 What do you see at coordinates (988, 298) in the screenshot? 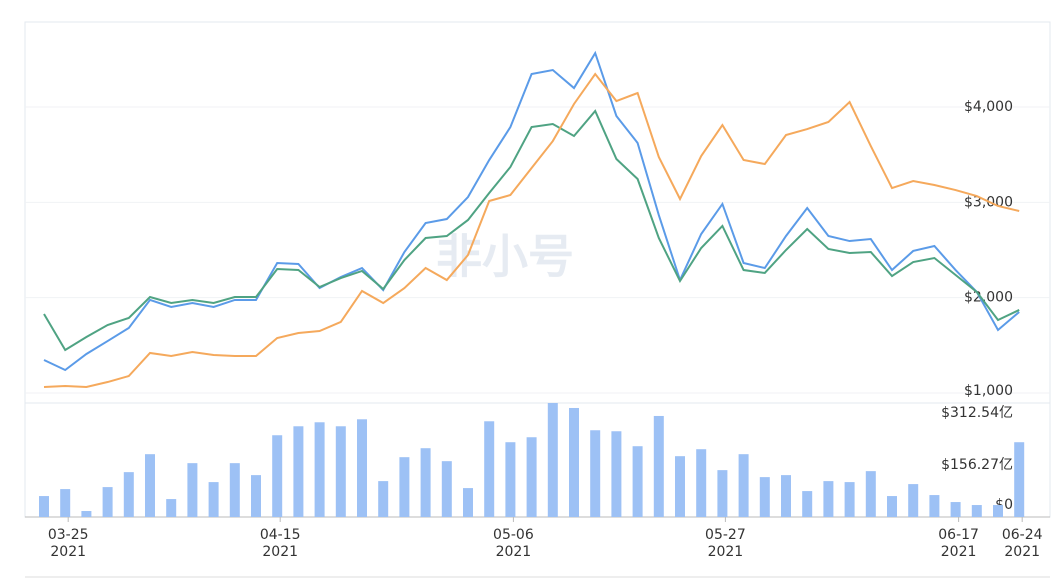
I see `y-tick-label: $2,000` at bounding box center [988, 298].